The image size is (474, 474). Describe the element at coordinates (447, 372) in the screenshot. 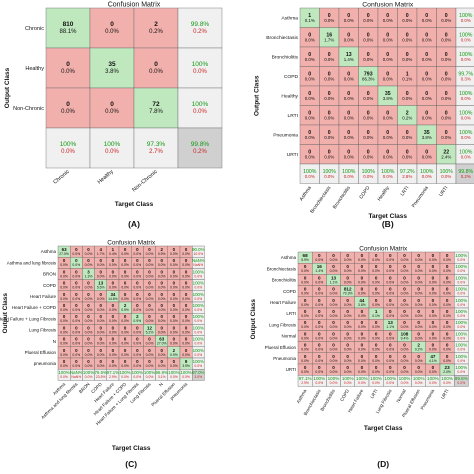

I see `matrix-cell-percent: 2.0%` at that location.